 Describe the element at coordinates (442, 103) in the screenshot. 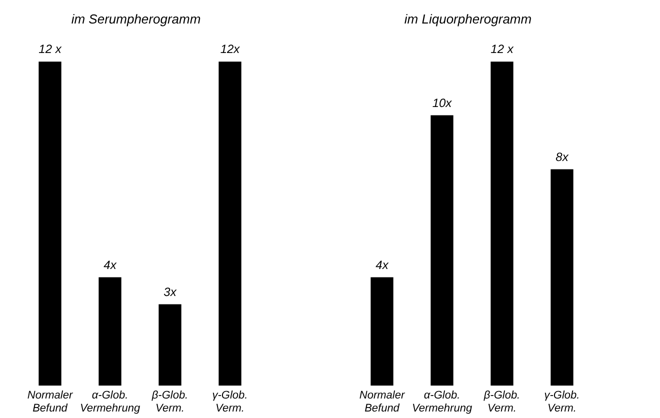

I see `data-label: 10x` at that location.